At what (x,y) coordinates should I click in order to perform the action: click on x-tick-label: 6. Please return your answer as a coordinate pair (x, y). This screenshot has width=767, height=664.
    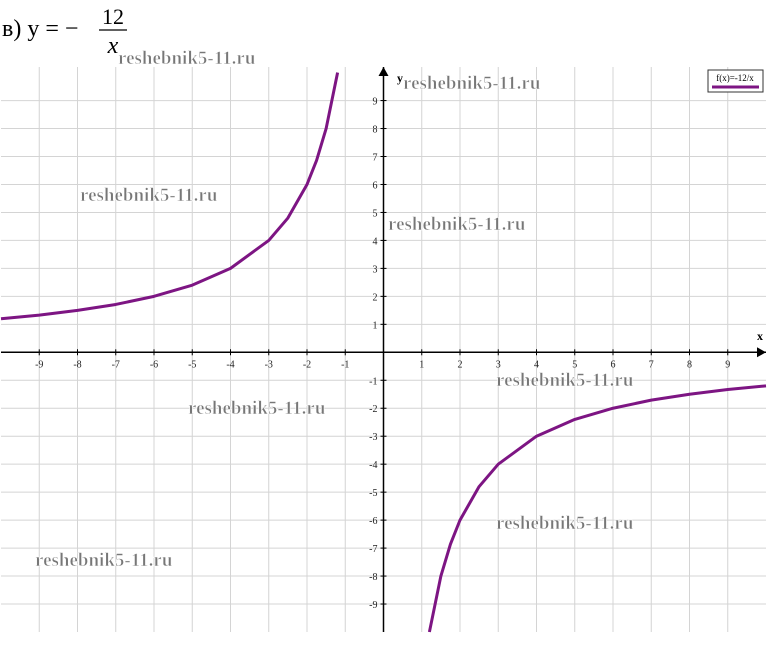
    Looking at the image, I should click on (613, 364).